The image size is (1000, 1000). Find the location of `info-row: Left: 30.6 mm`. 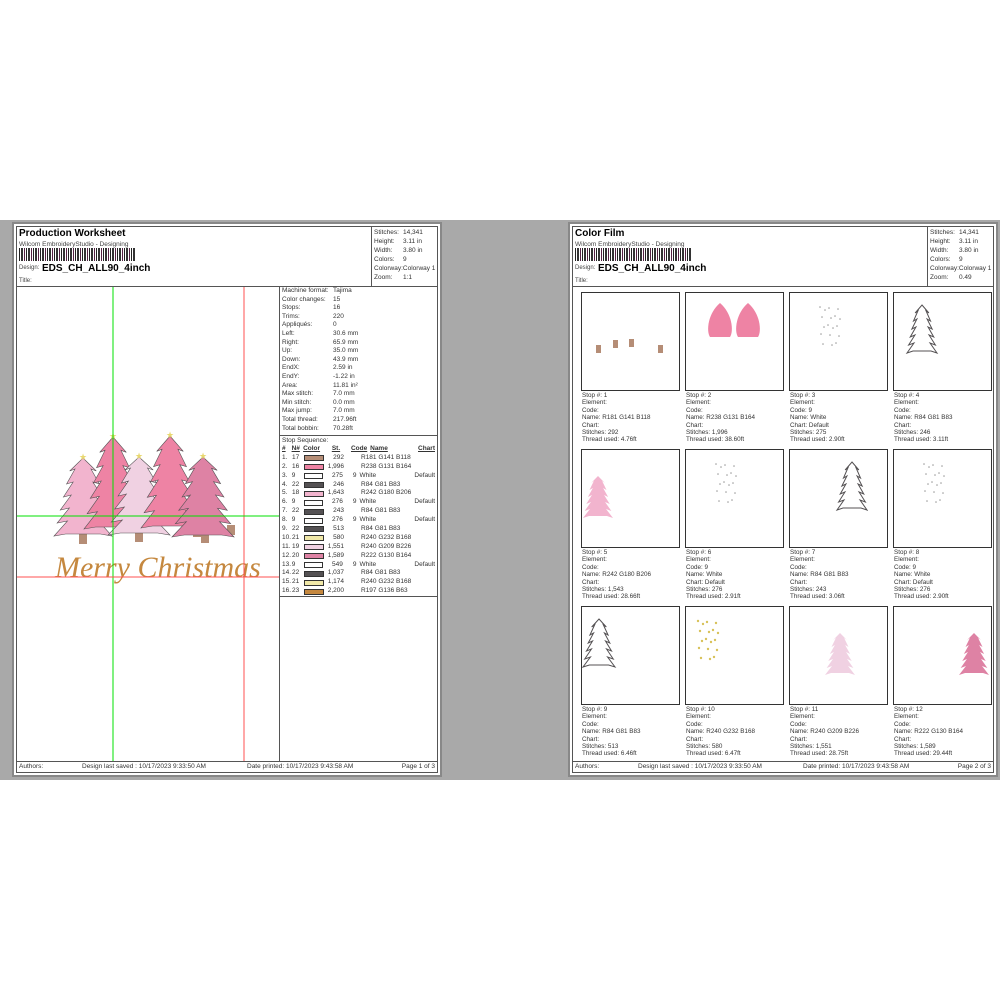

info-row: Left: 30.6 mm is located at coordinates (358, 334).